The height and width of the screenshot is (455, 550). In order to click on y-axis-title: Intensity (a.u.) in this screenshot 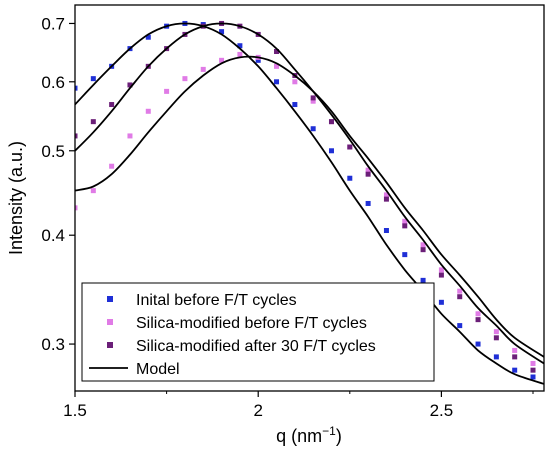, I will do `click(16, 198)`.